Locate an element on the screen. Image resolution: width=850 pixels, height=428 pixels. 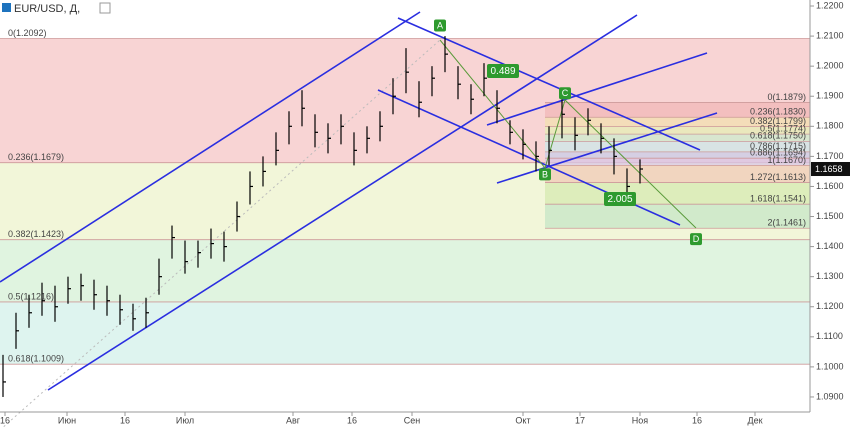
symbol-icon is located at coordinates (6, 7).